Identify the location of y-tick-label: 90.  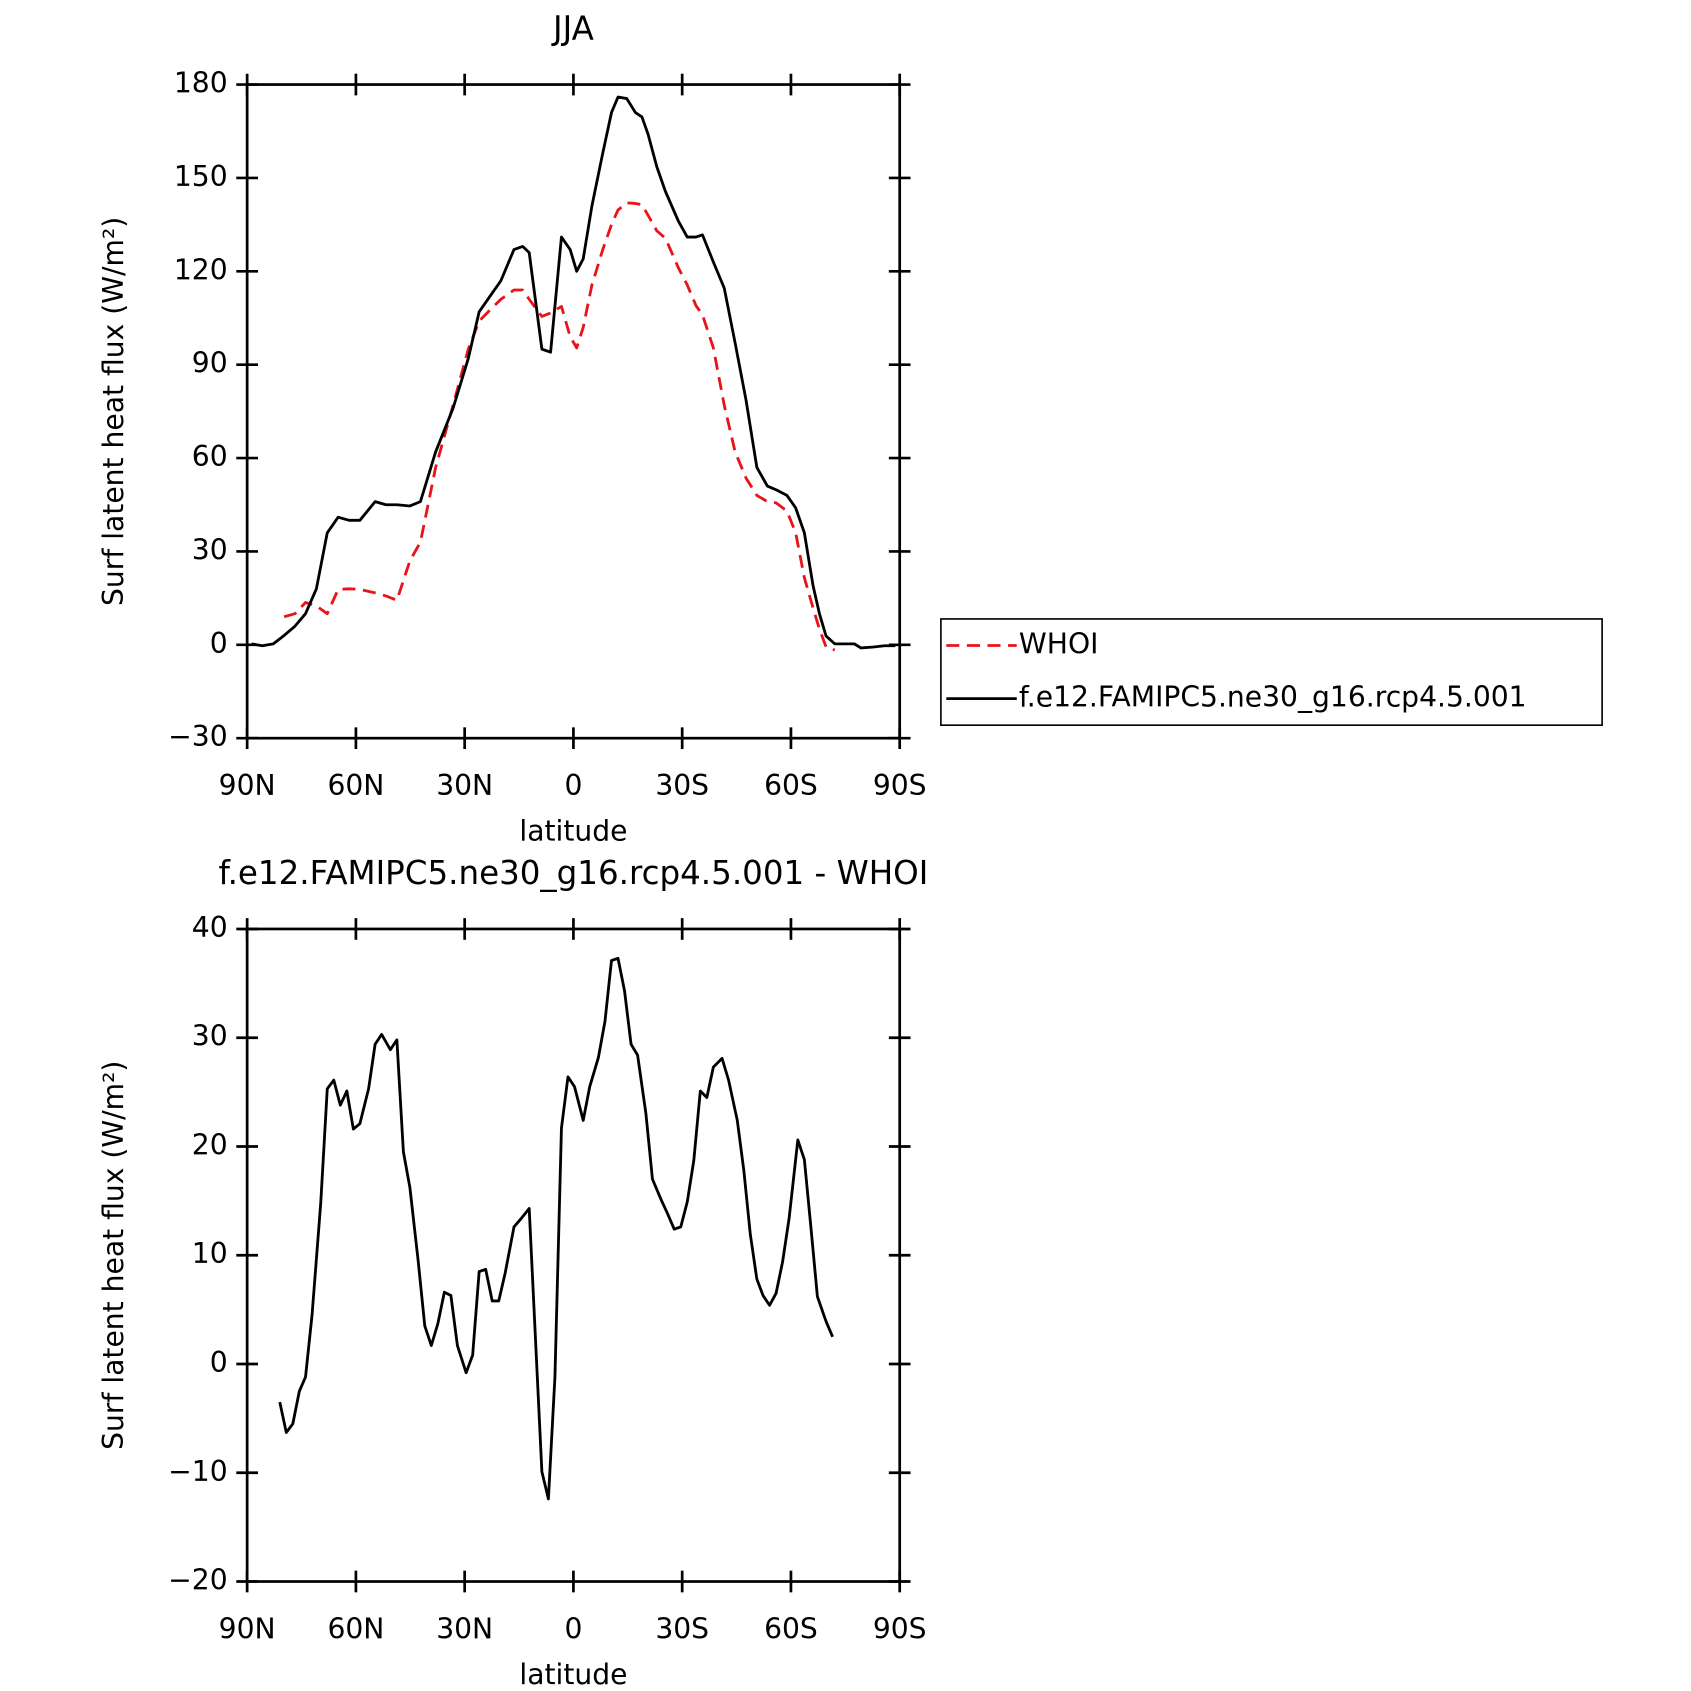
(210, 363).